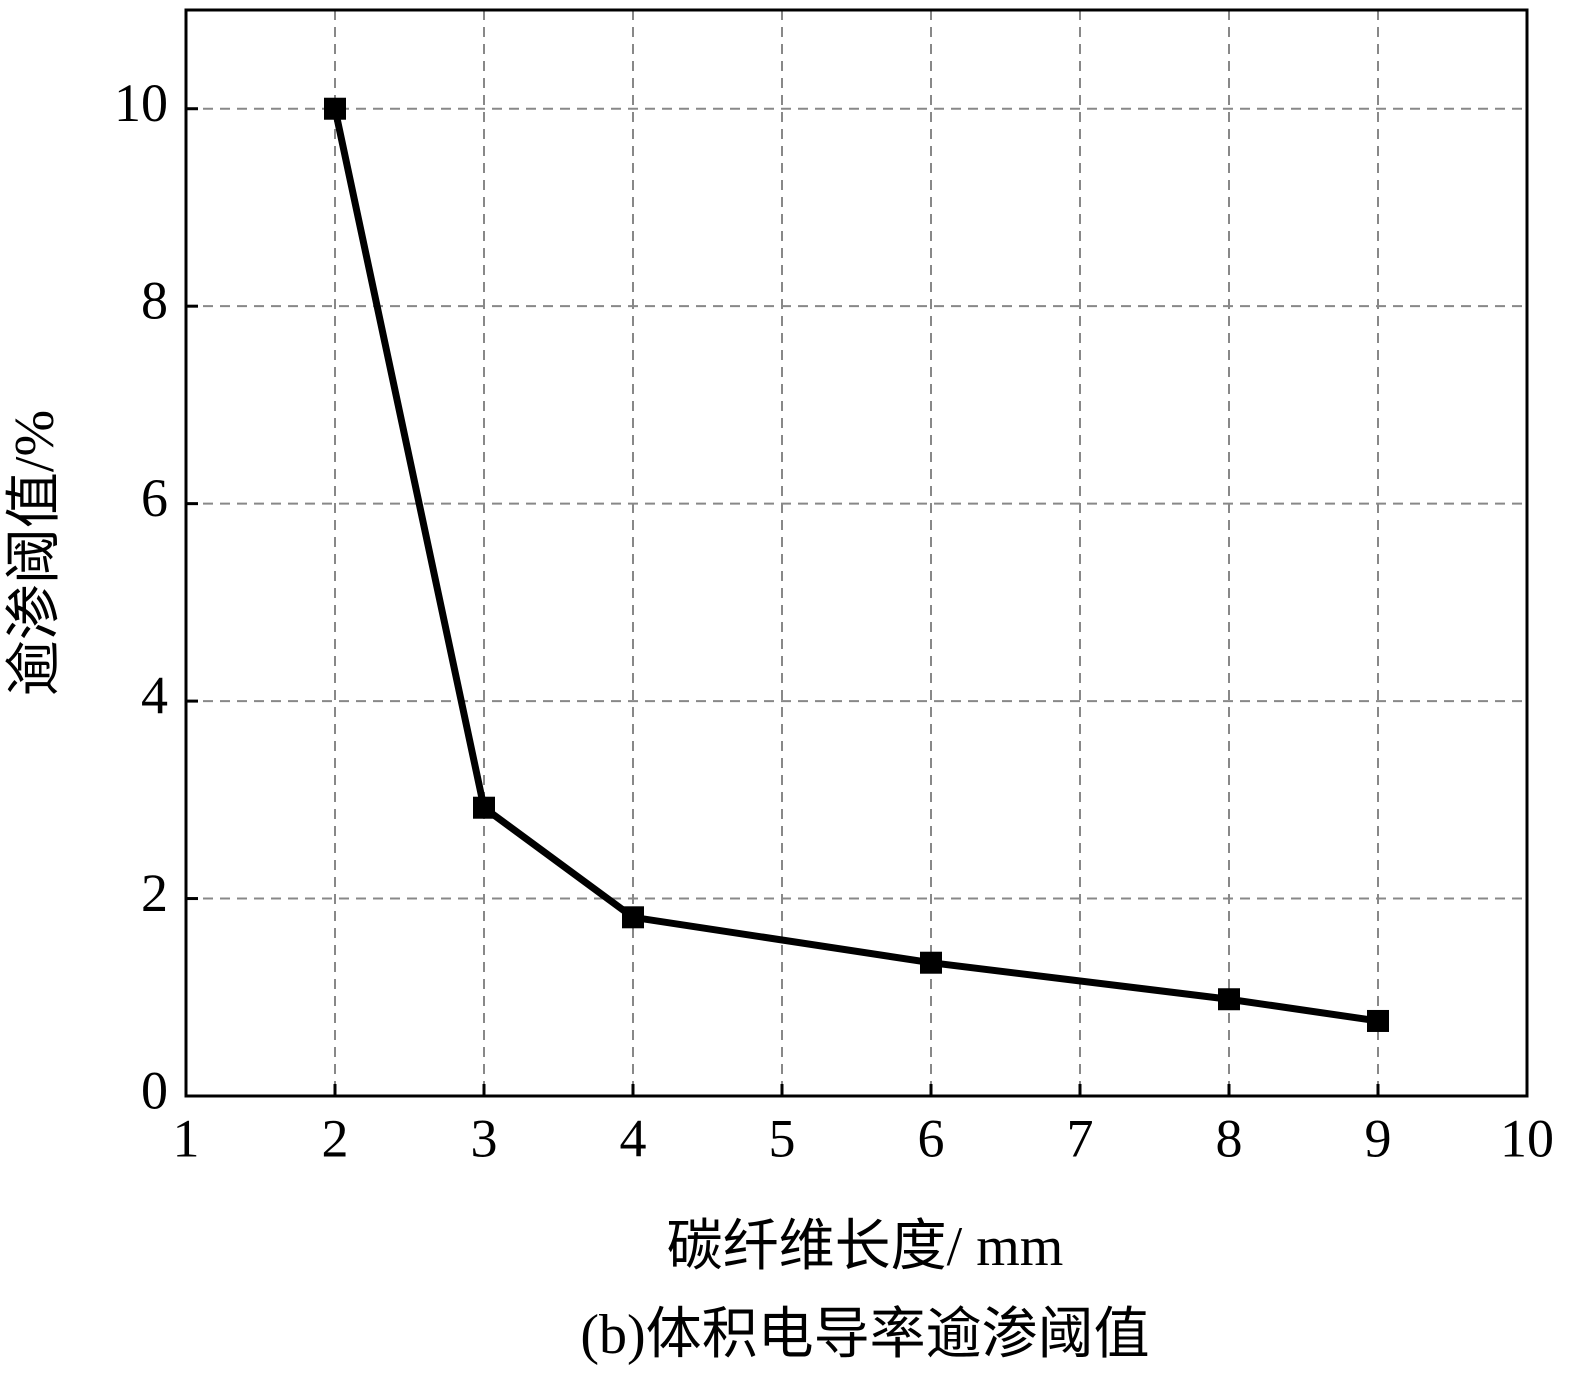 The width and height of the screenshot is (1579, 1389). What do you see at coordinates (186, 1138) in the screenshot?
I see `x-tick-label: 1` at bounding box center [186, 1138].